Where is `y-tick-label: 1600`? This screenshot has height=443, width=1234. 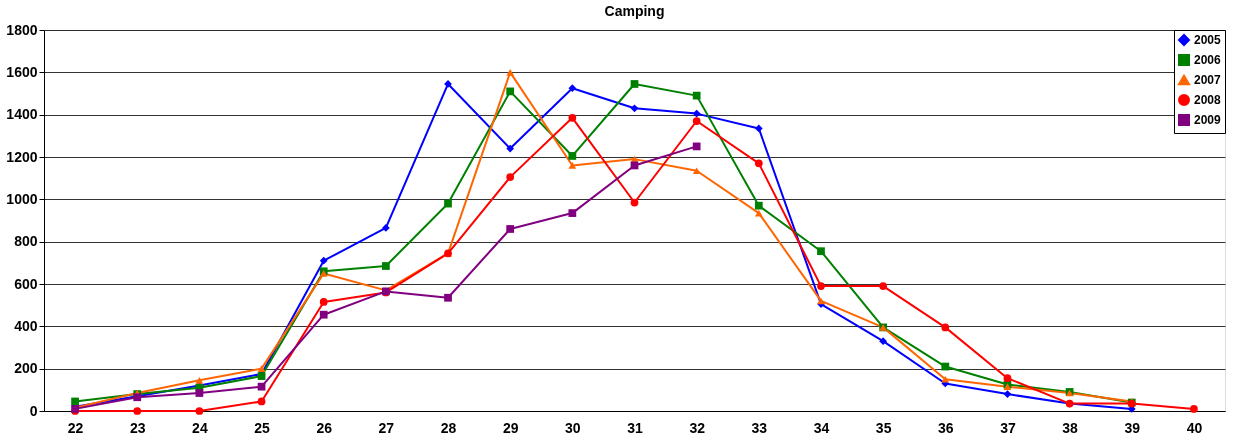 y-tick-label: 1600 is located at coordinates (22, 71).